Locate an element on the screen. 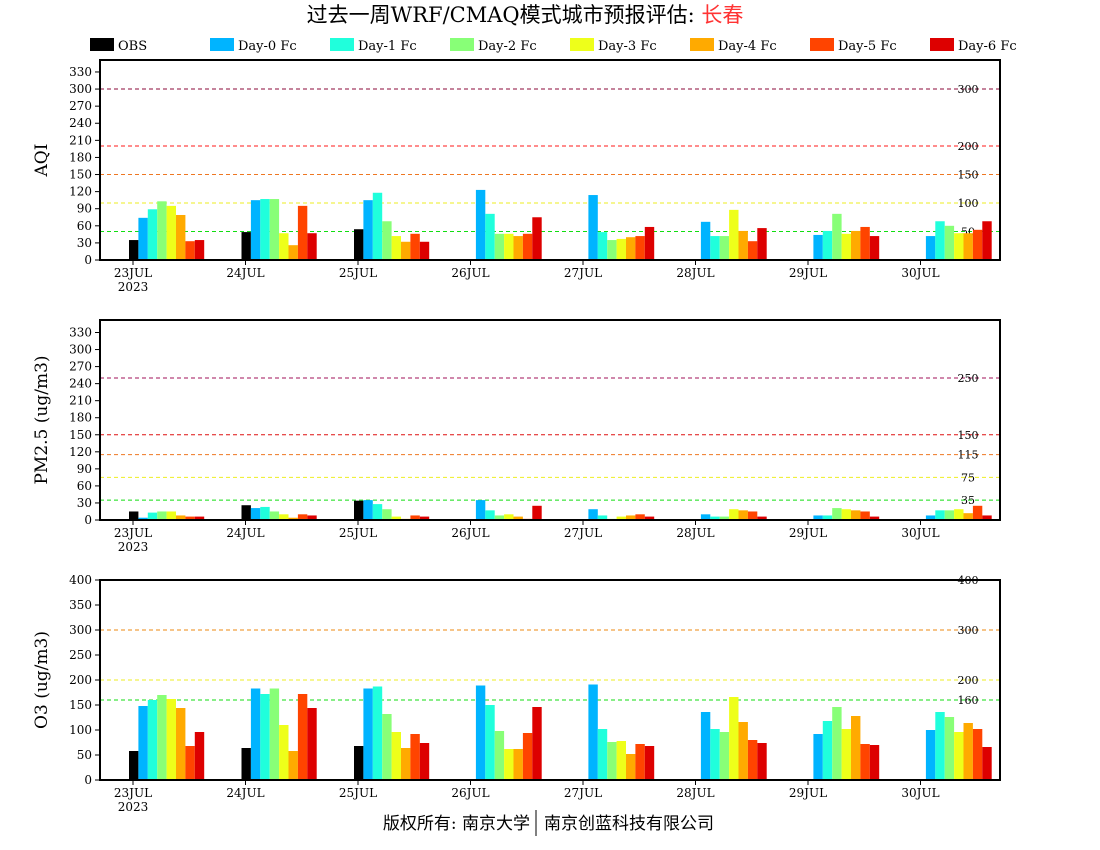 This screenshot has width=1100, height=850. bar-Day-0Fc-30JUL is located at coordinates (930, 755).